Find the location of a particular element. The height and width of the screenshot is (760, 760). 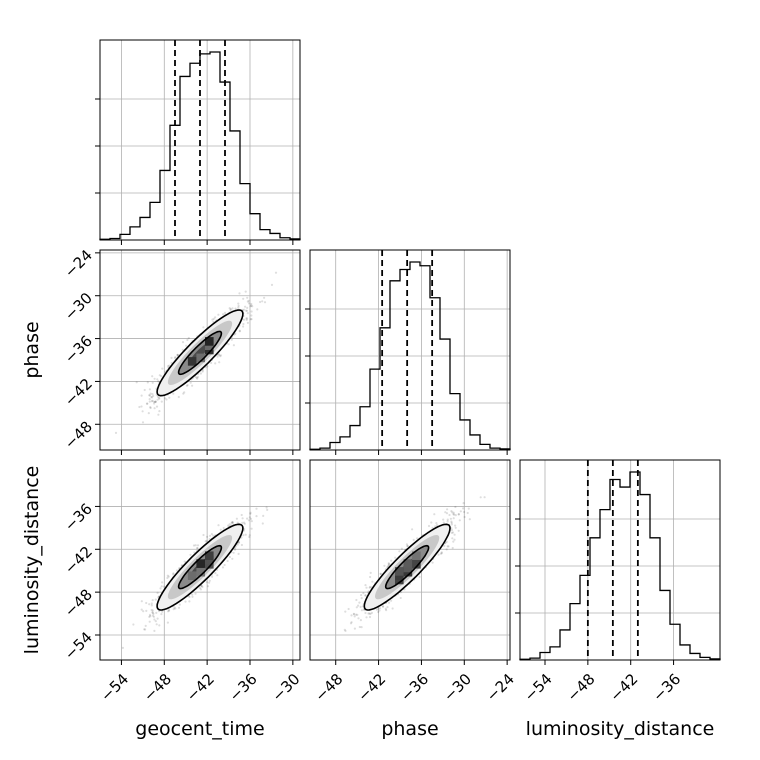

x-tick-label: −36 is located at coordinates (414, 687).